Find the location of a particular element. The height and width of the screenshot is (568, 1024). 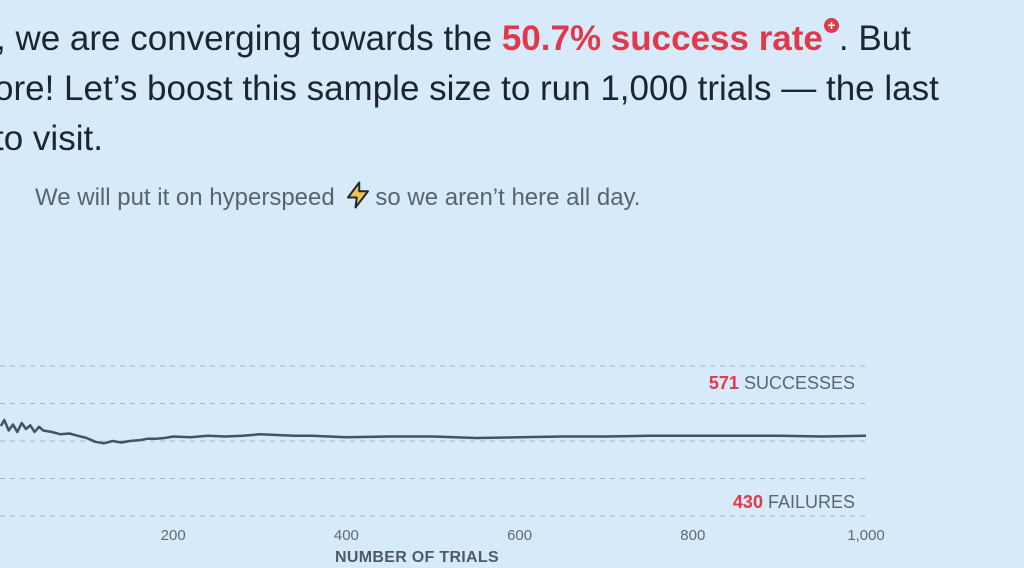

x-tick-label: 200 is located at coordinates (173, 535).